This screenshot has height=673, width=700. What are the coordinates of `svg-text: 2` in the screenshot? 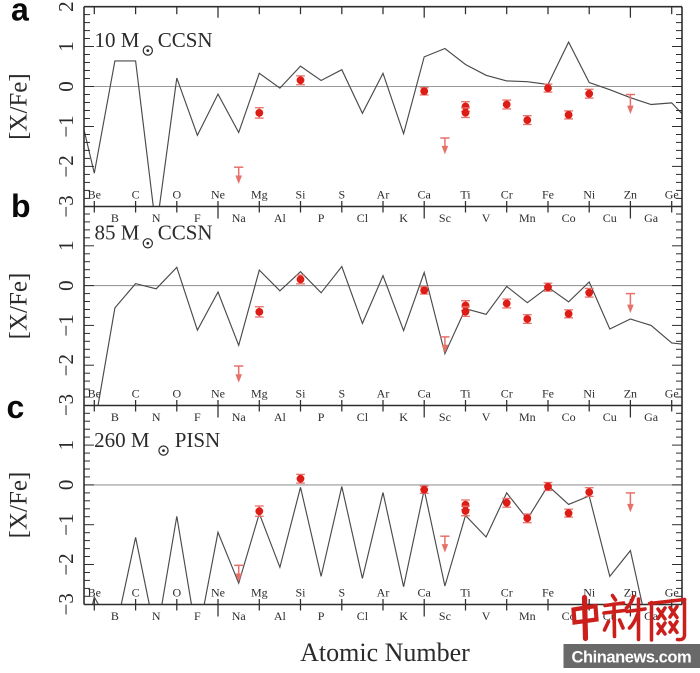 It's located at (66, 6).